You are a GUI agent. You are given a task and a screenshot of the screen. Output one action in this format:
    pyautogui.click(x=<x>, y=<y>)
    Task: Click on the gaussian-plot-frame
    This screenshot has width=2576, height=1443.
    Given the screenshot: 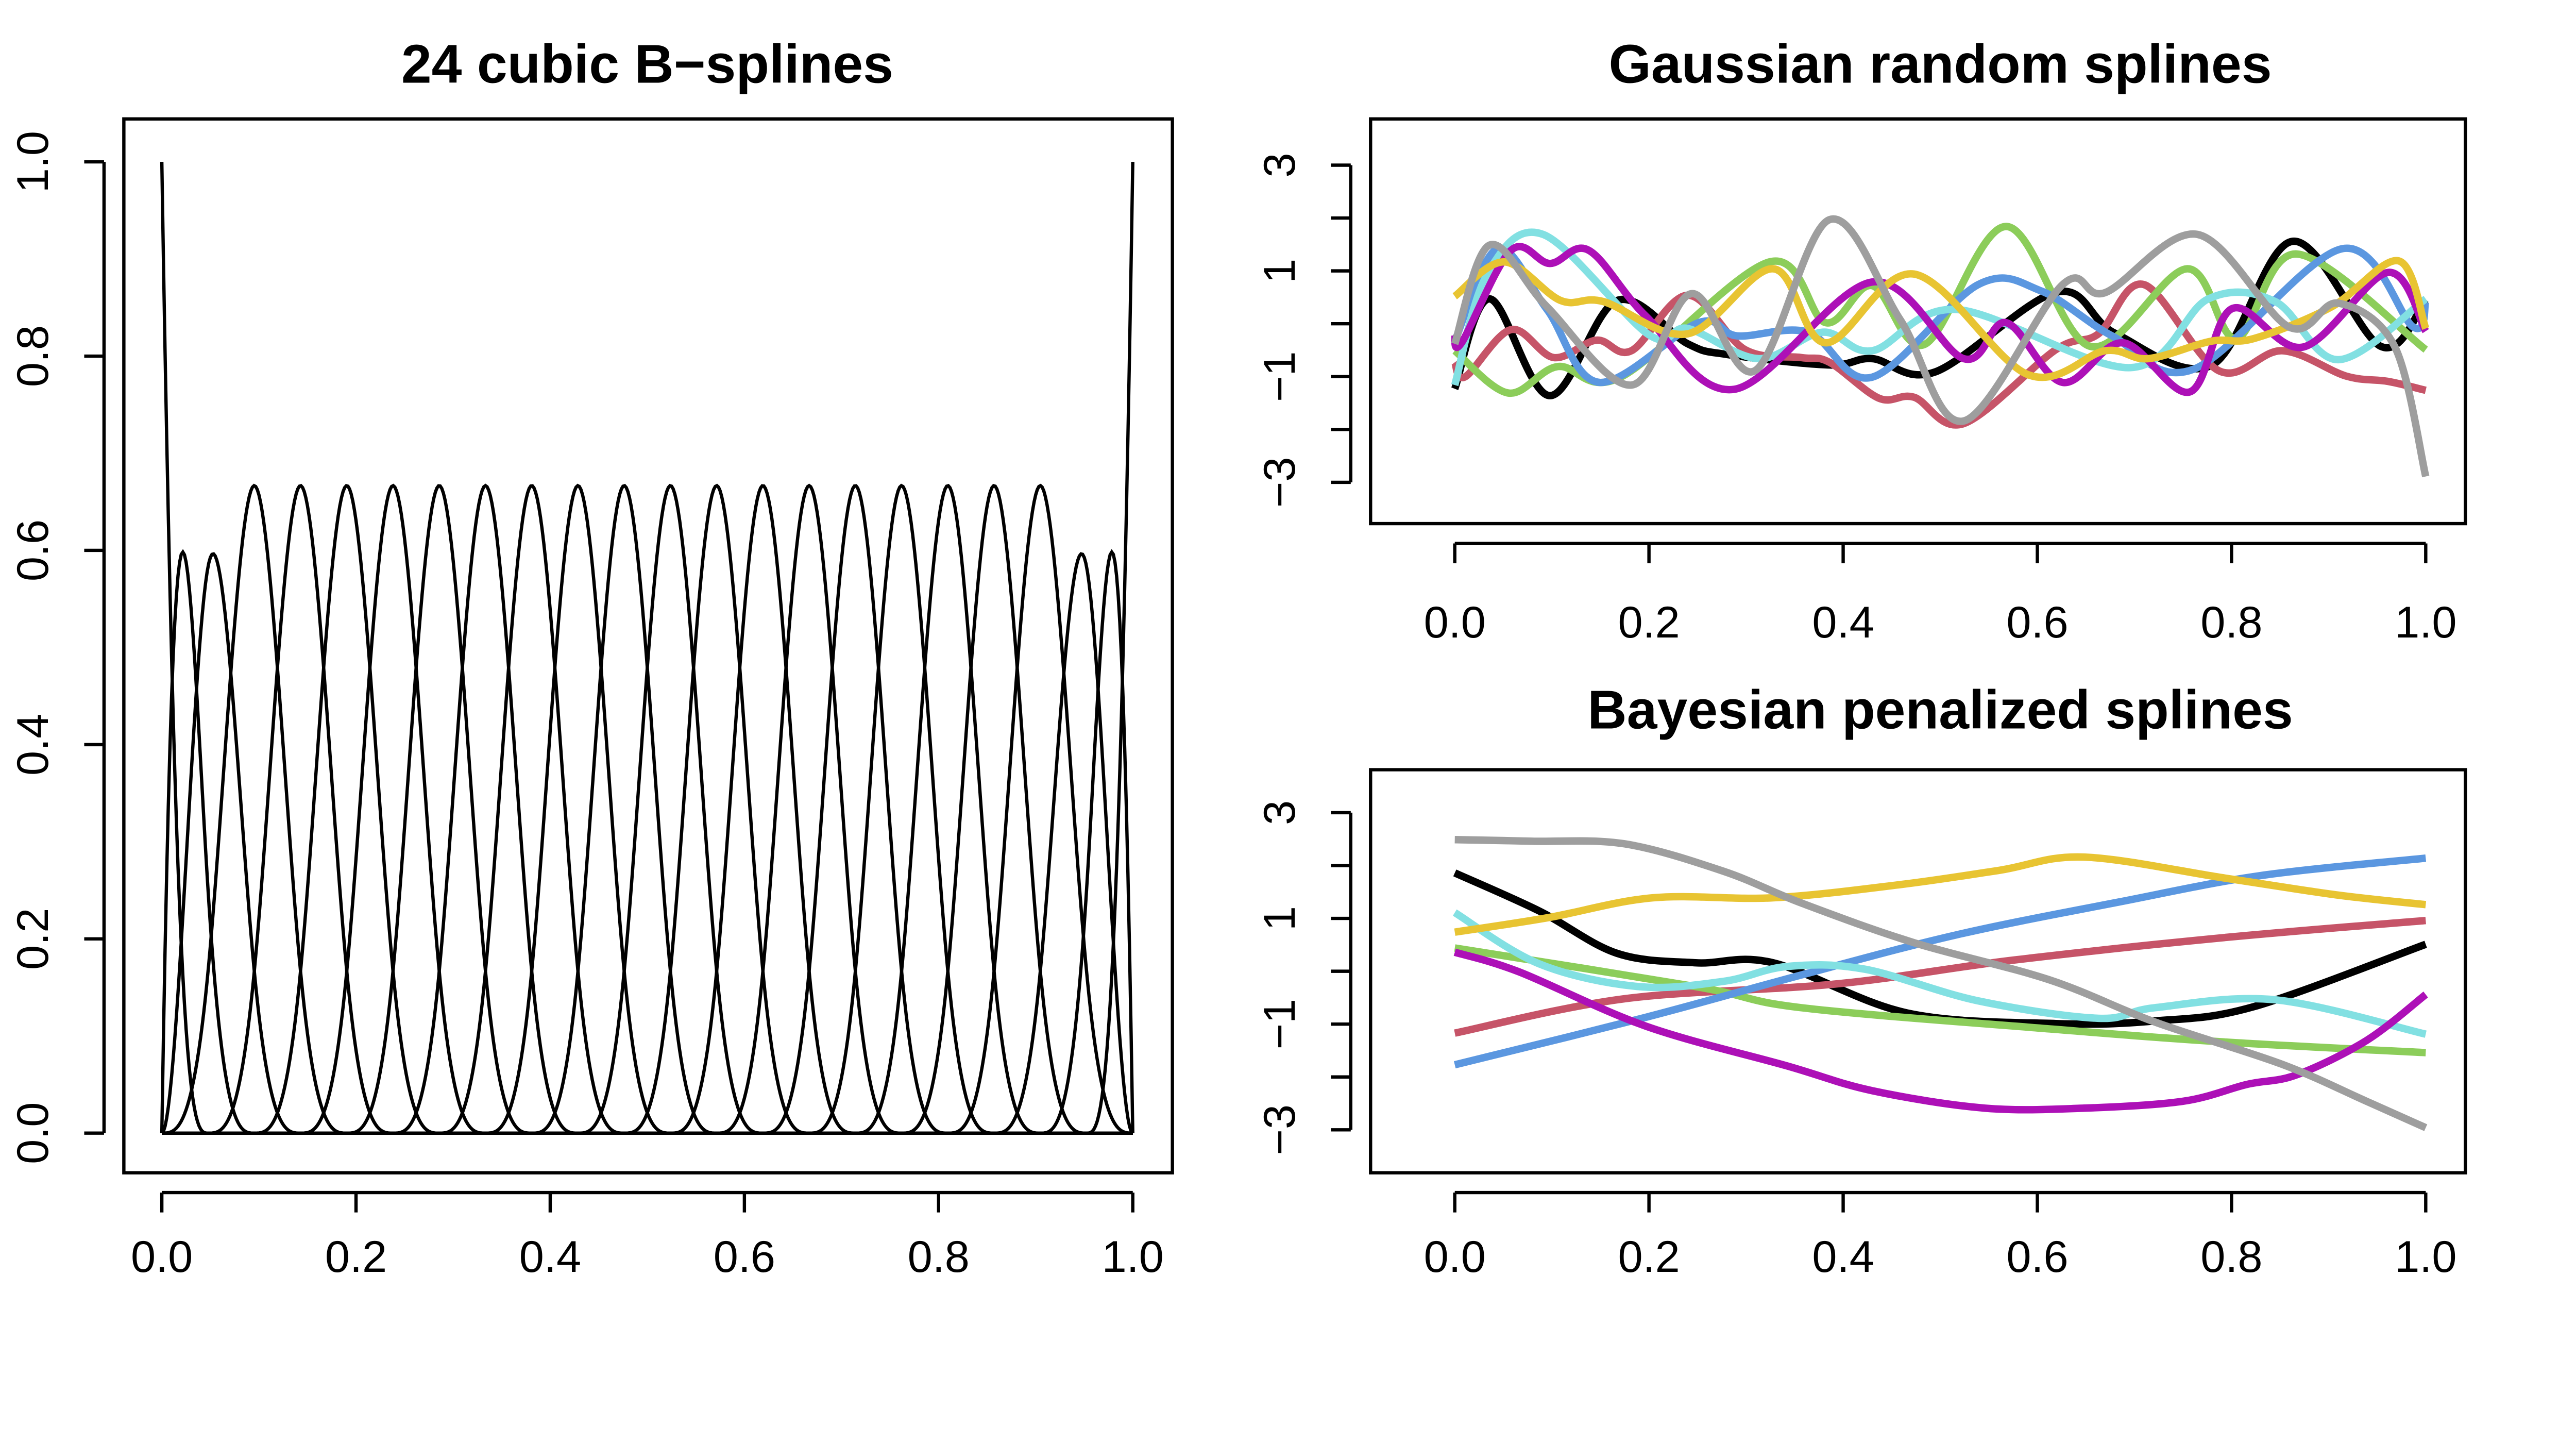 What is the action you would take?
    pyautogui.click(x=1918, y=321)
    